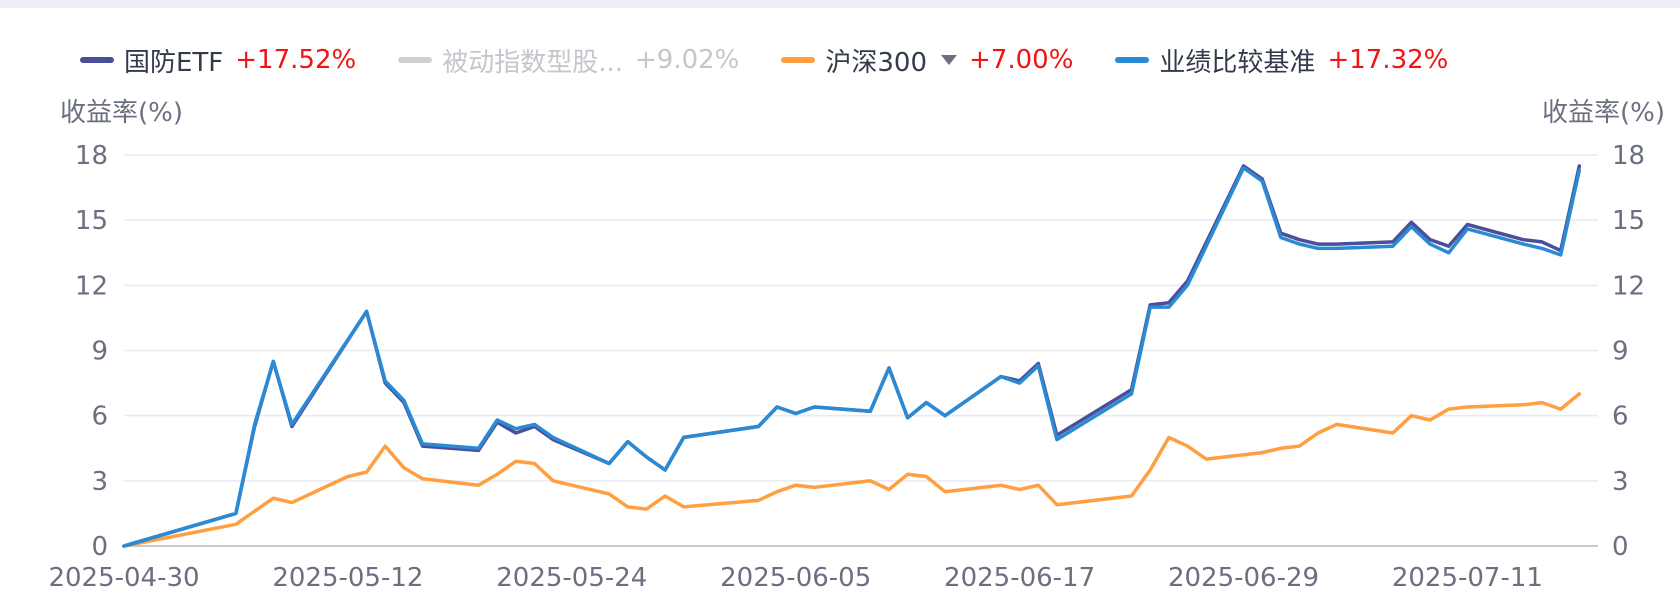 Image resolution: width=1680 pixels, height=608 pixels. What do you see at coordinates (99, 417) in the screenshot?
I see `y-tick-label-left: 6` at bounding box center [99, 417].